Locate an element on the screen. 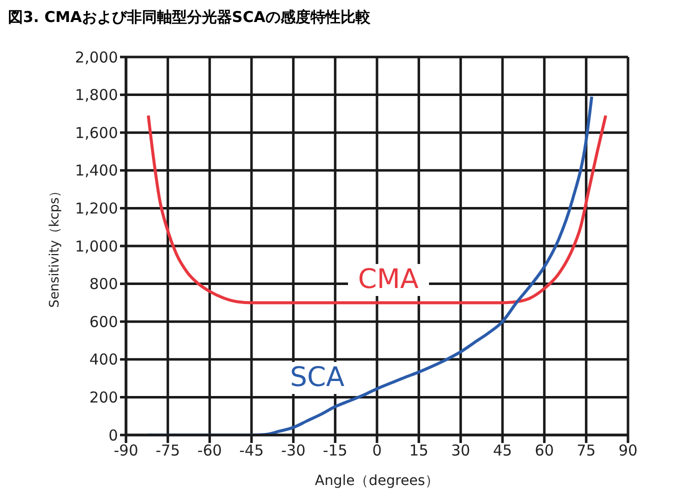  x-tick-label: -90 is located at coordinates (126, 451).